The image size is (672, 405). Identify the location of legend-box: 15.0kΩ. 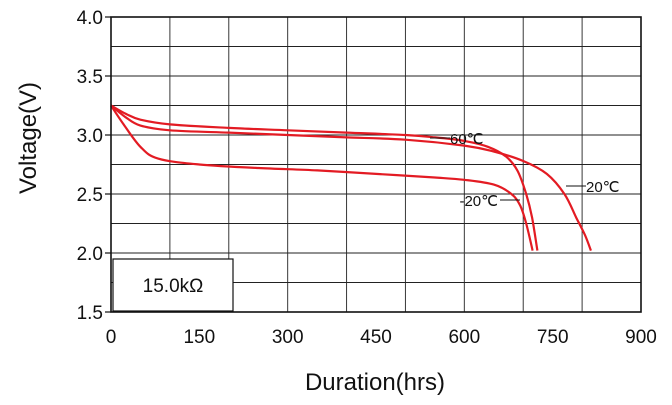
(173, 285).